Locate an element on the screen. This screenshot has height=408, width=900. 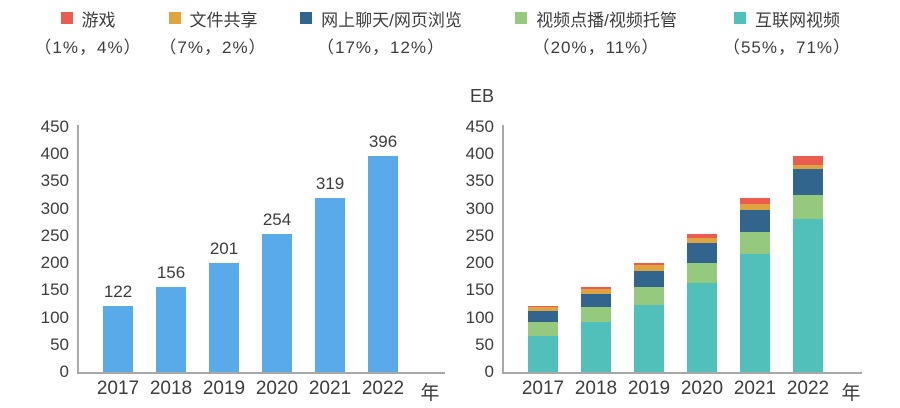
bar-value-label: 156 is located at coordinates (171, 273).